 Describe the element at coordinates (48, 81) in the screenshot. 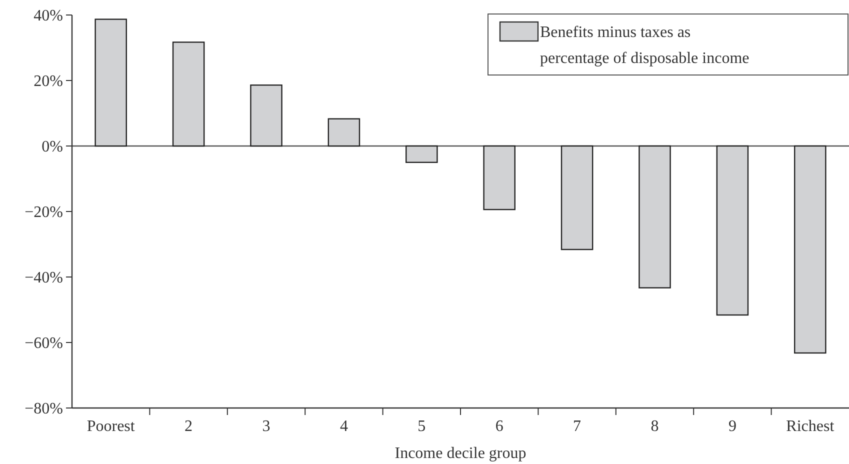

I see `y-tick-label: 20%` at that location.